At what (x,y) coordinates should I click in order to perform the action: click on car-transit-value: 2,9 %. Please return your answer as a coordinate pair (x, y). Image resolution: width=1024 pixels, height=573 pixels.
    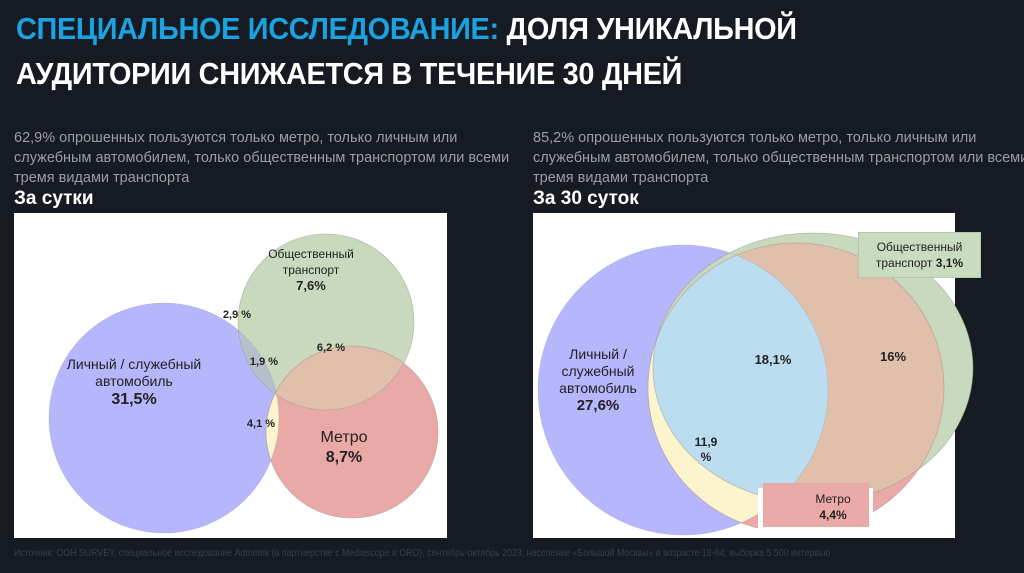
    Looking at the image, I should click on (237, 315).